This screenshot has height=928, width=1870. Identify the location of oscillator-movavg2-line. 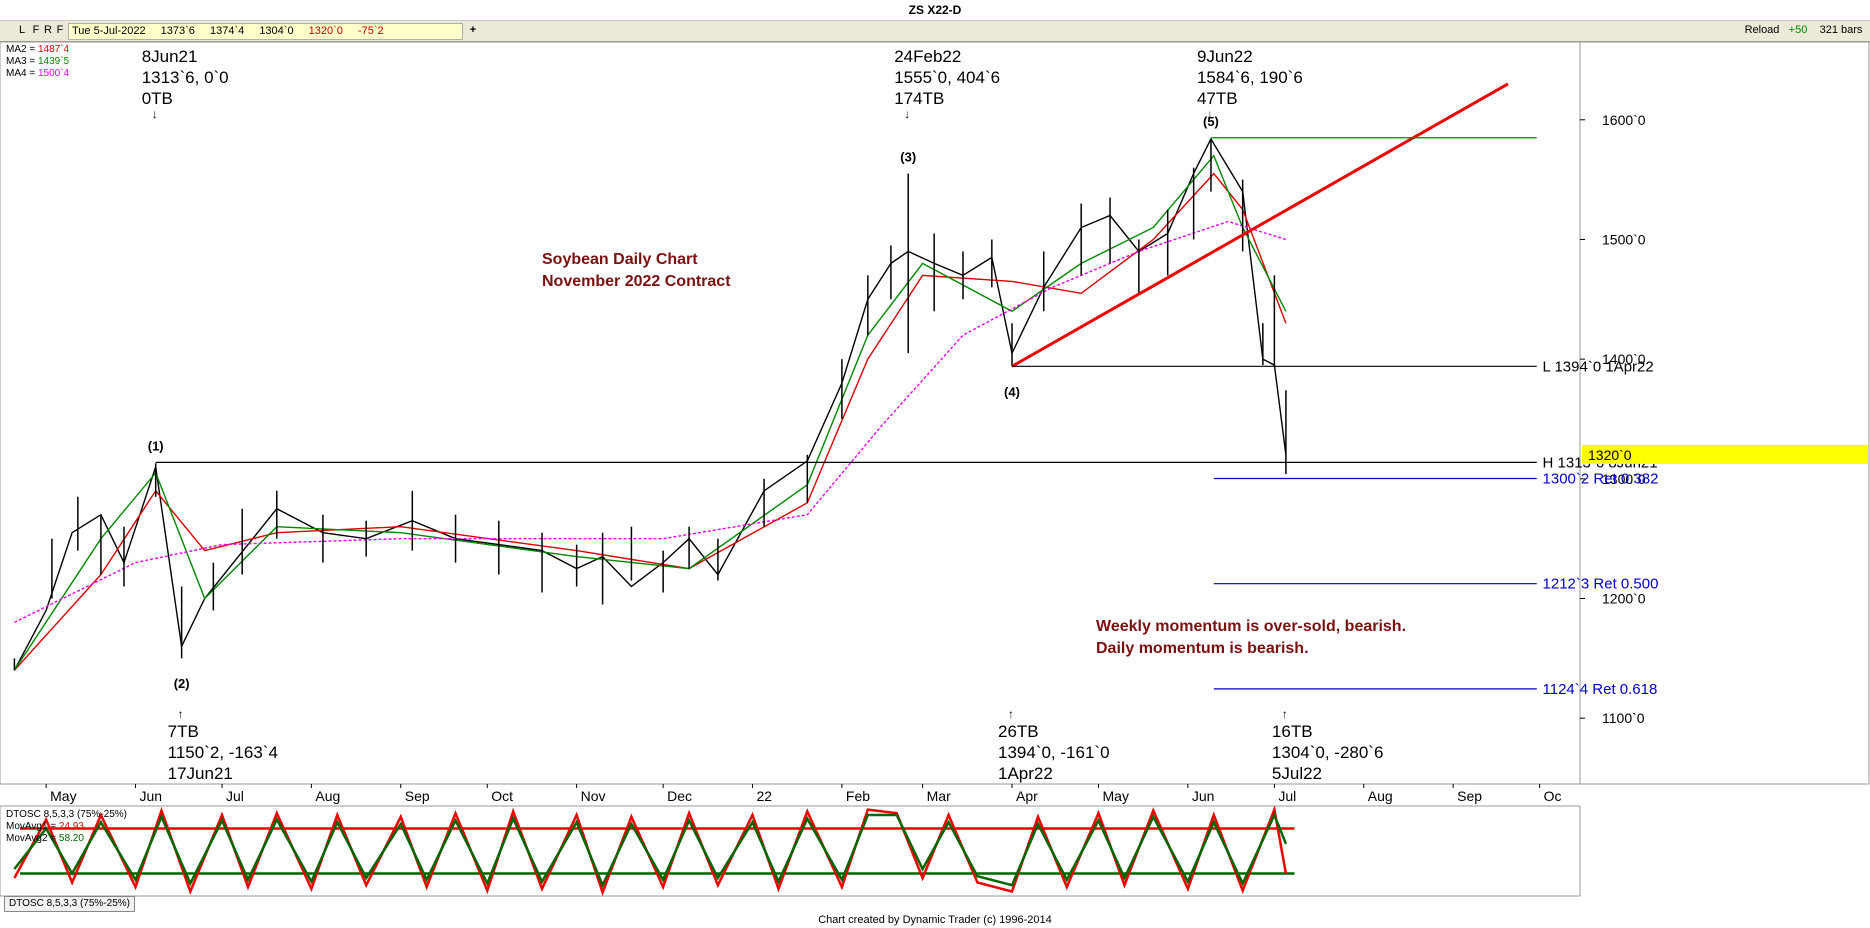
(650, 850).